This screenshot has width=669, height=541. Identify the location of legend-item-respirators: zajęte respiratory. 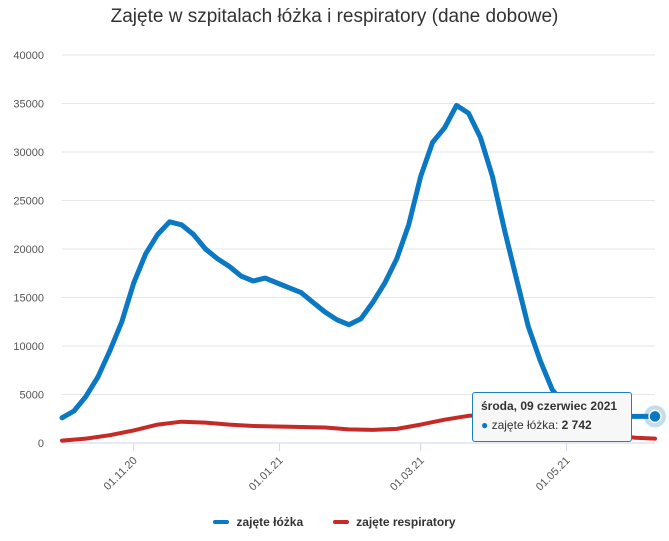
(394, 522).